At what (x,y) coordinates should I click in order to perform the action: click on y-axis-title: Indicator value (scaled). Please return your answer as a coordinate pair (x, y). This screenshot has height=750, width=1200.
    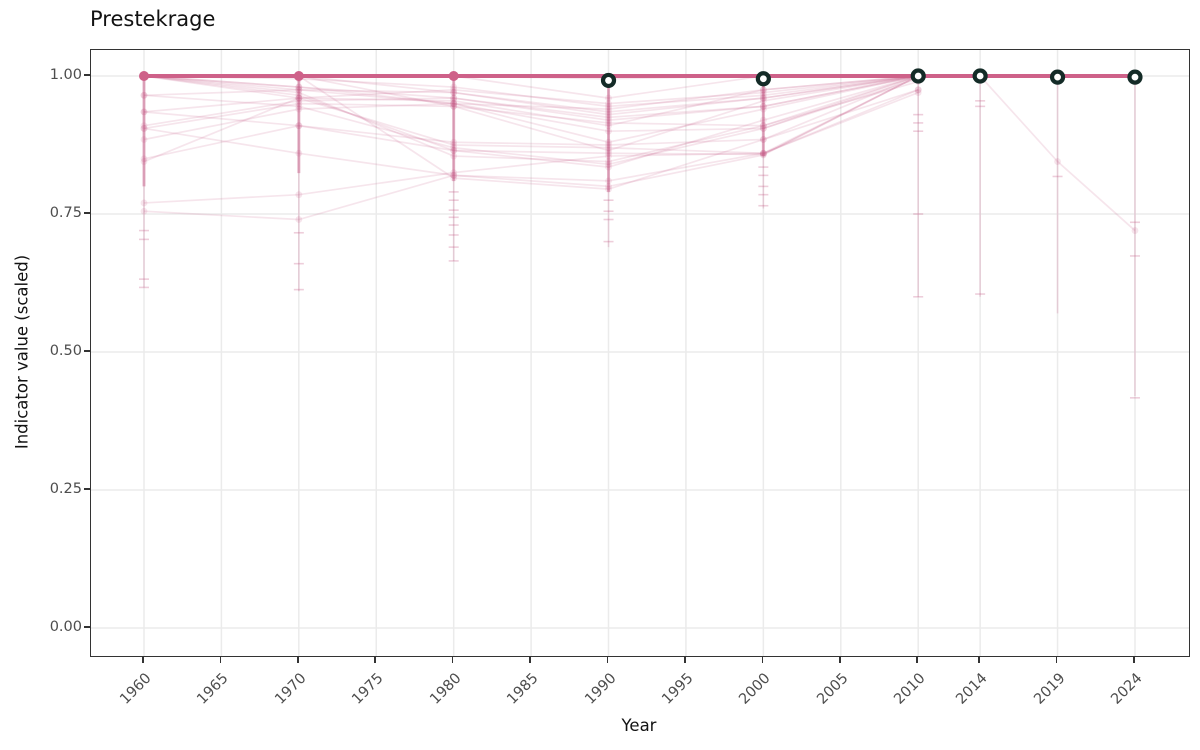
    Looking at the image, I should click on (22, 352).